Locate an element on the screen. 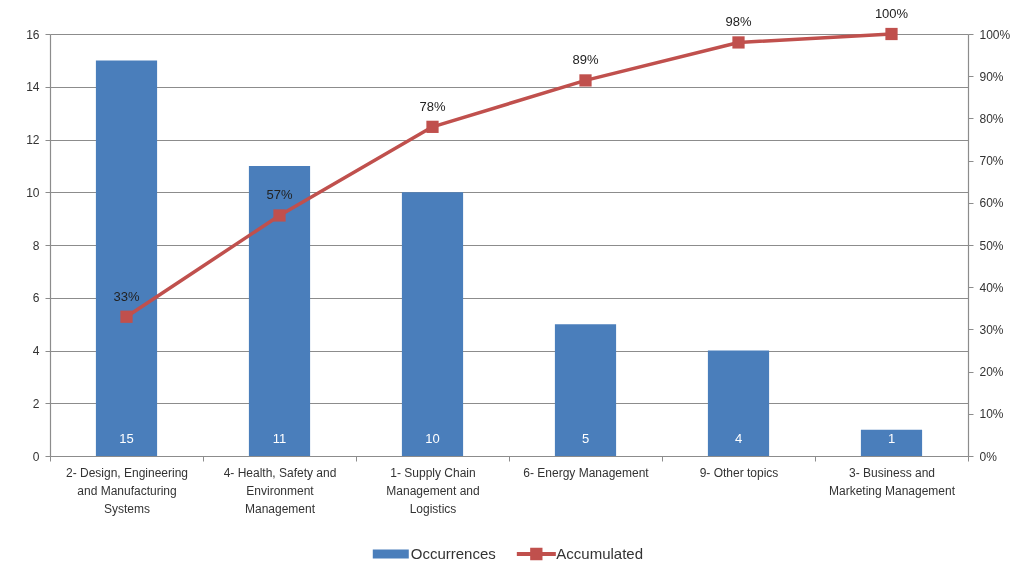 The image size is (1031, 570). y2-tick-label: 70% is located at coordinates (991, 161).